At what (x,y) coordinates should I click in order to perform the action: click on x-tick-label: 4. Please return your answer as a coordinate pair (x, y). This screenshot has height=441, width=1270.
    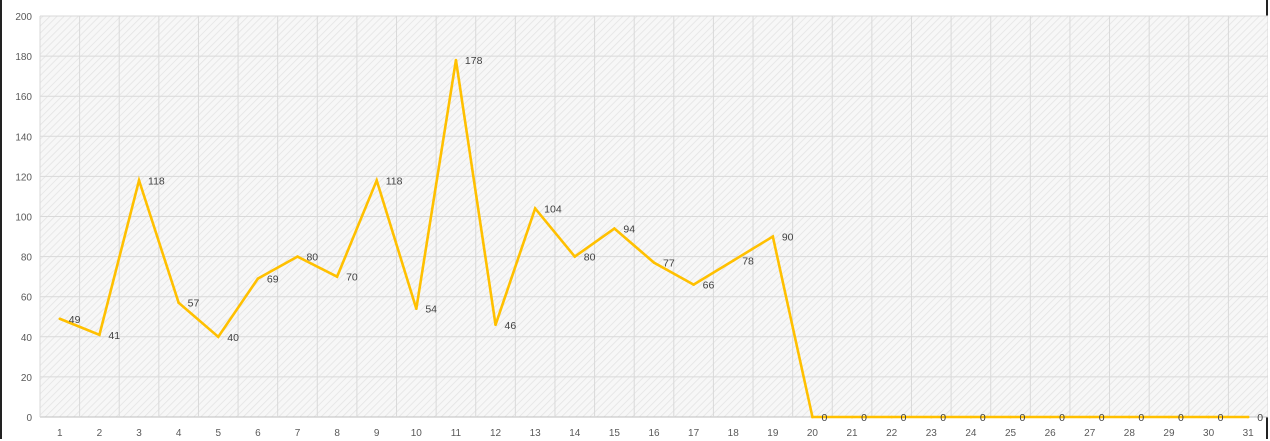
    Looking at the image, I should click on (179, 433).